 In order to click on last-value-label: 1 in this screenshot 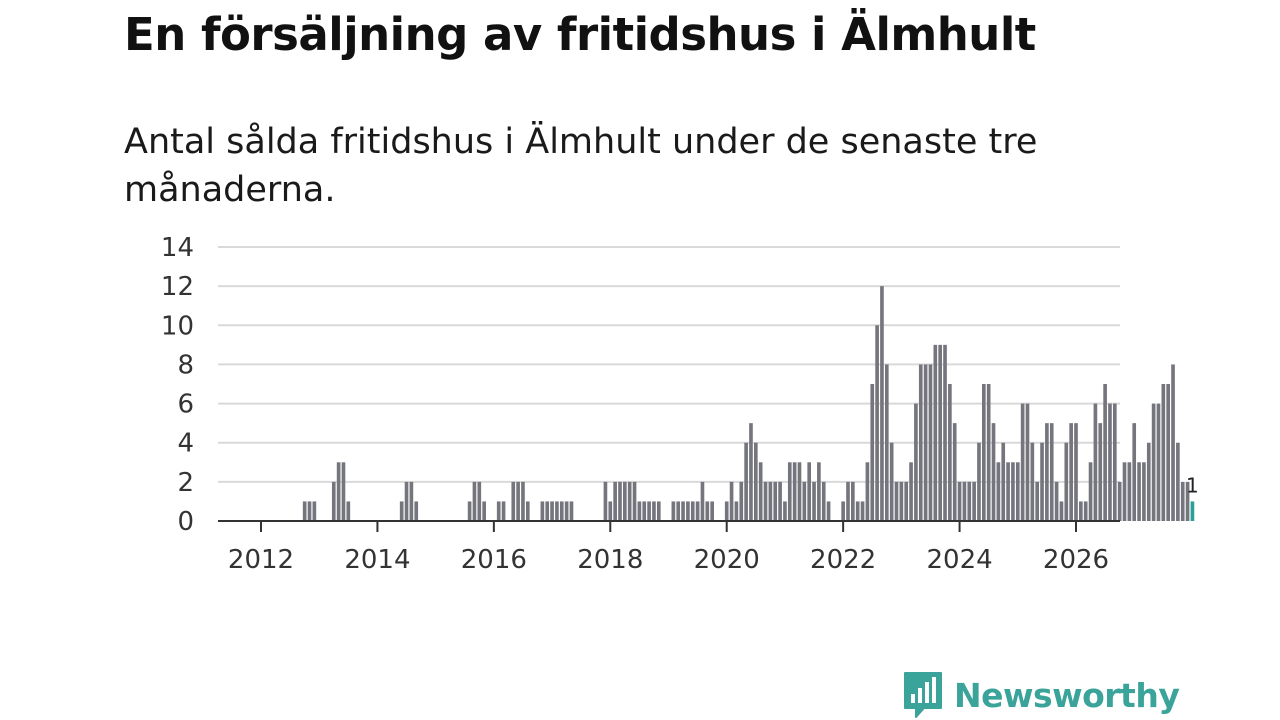, I will do `click(1192, 485)`.